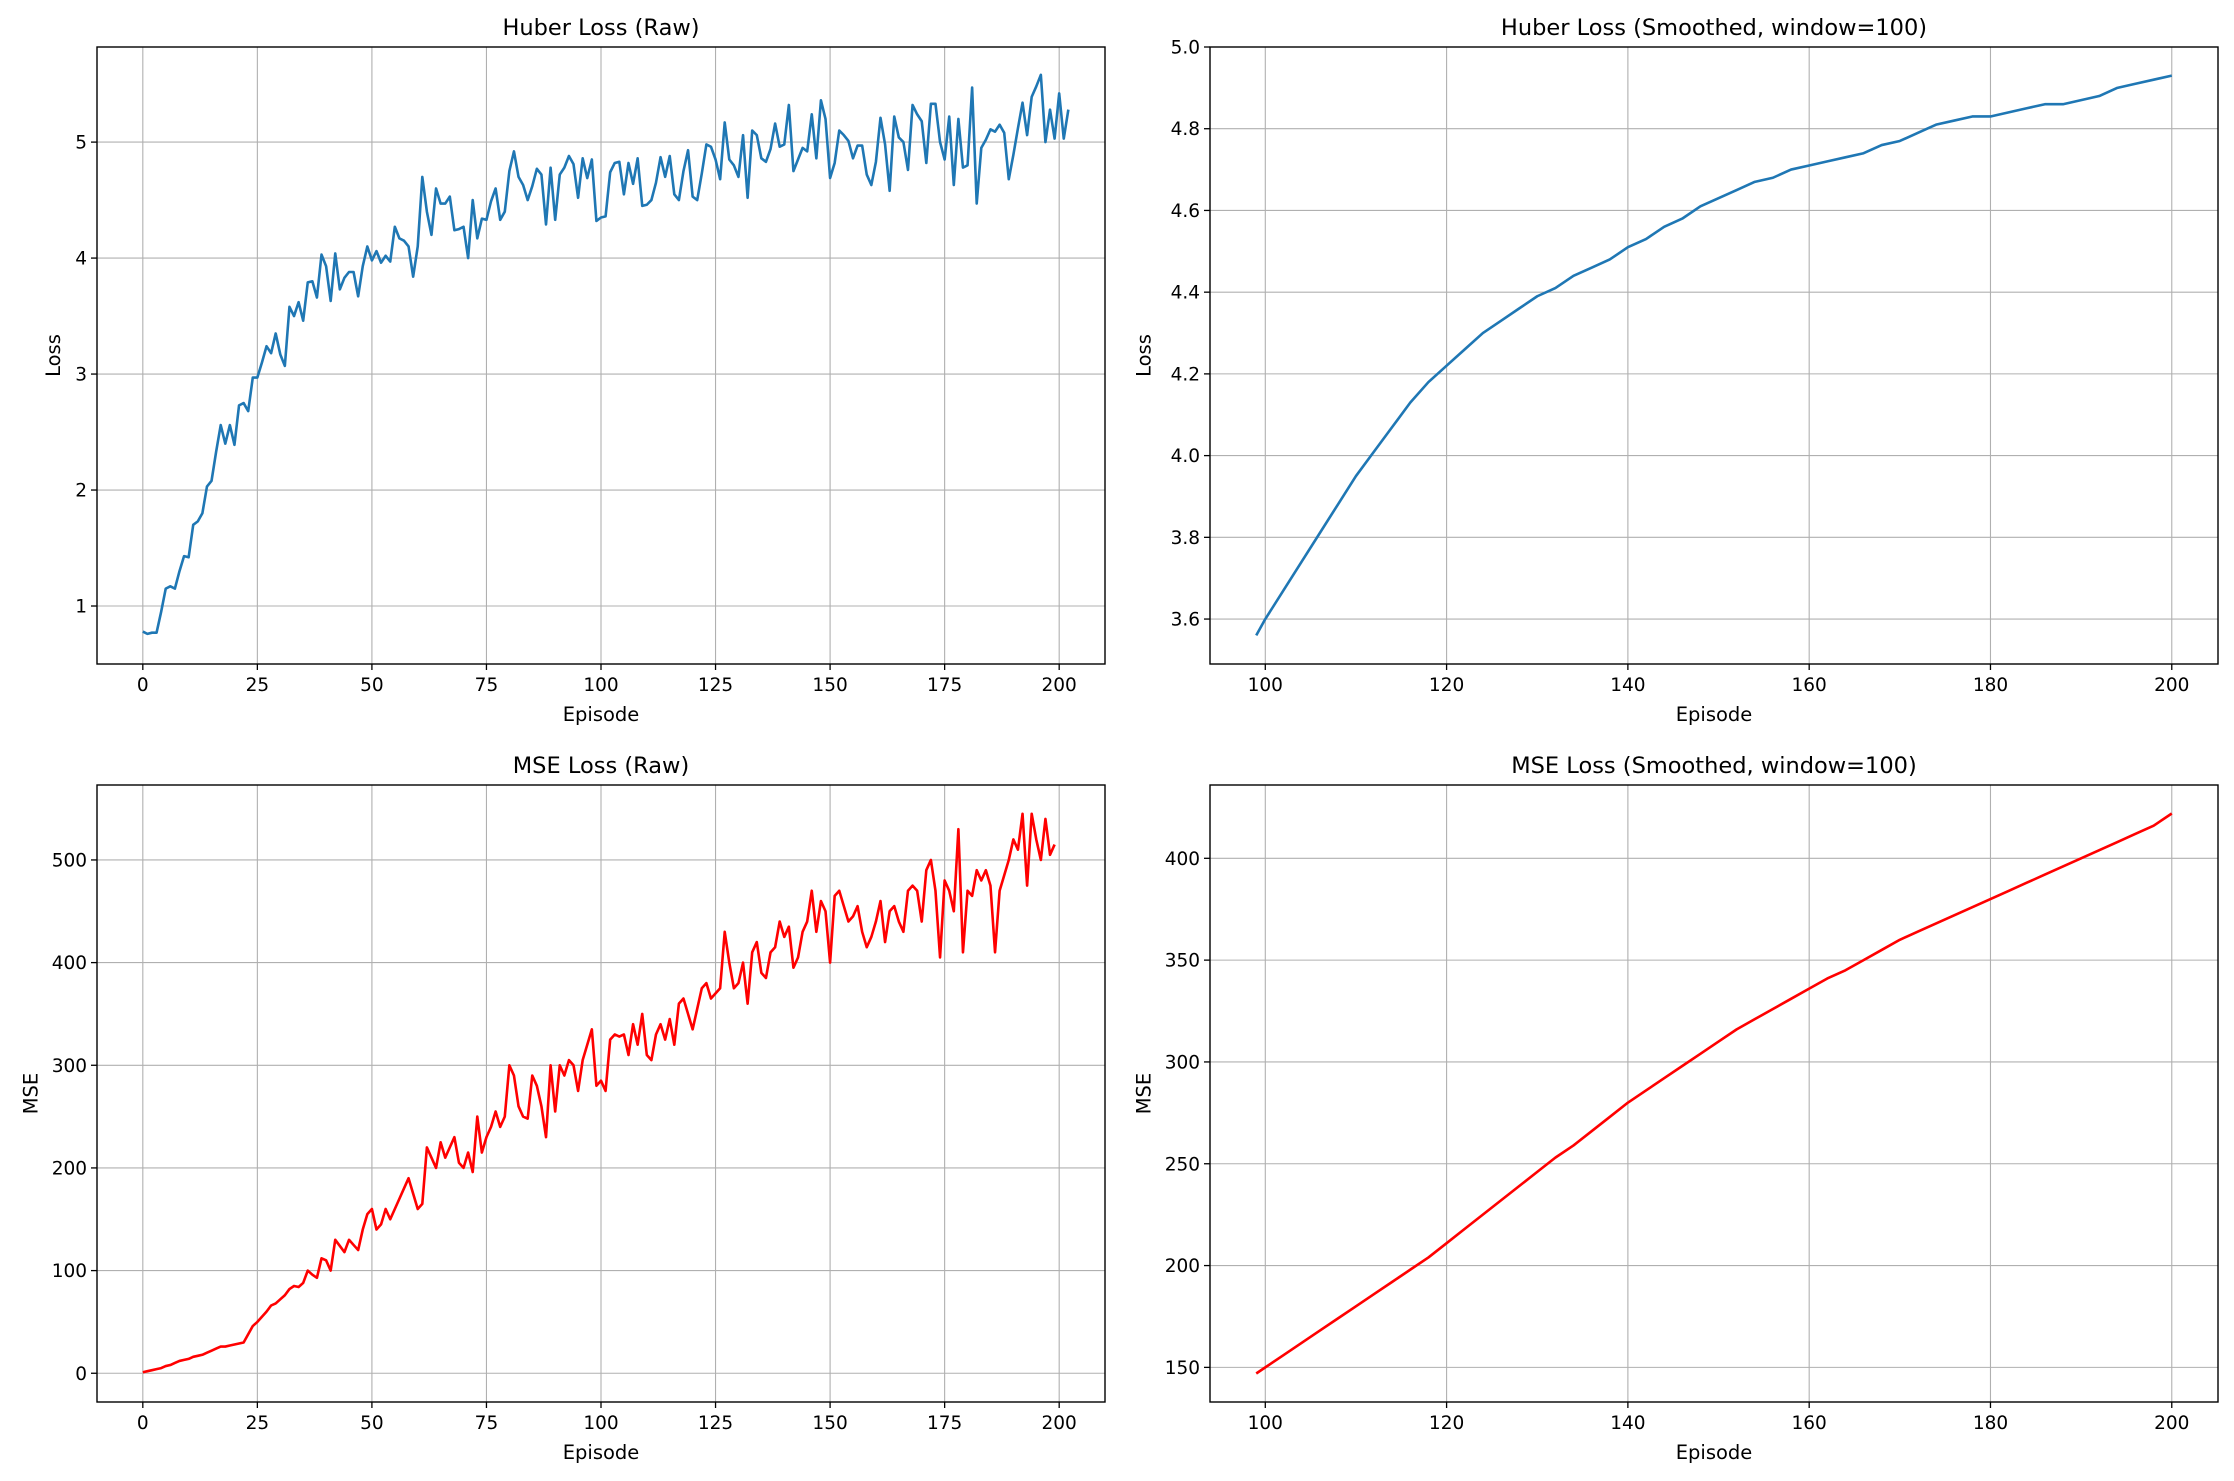 The height and width of the screenshot is (1481, 2234). I want to click on y-tick-label: 2, so click(81, 491).